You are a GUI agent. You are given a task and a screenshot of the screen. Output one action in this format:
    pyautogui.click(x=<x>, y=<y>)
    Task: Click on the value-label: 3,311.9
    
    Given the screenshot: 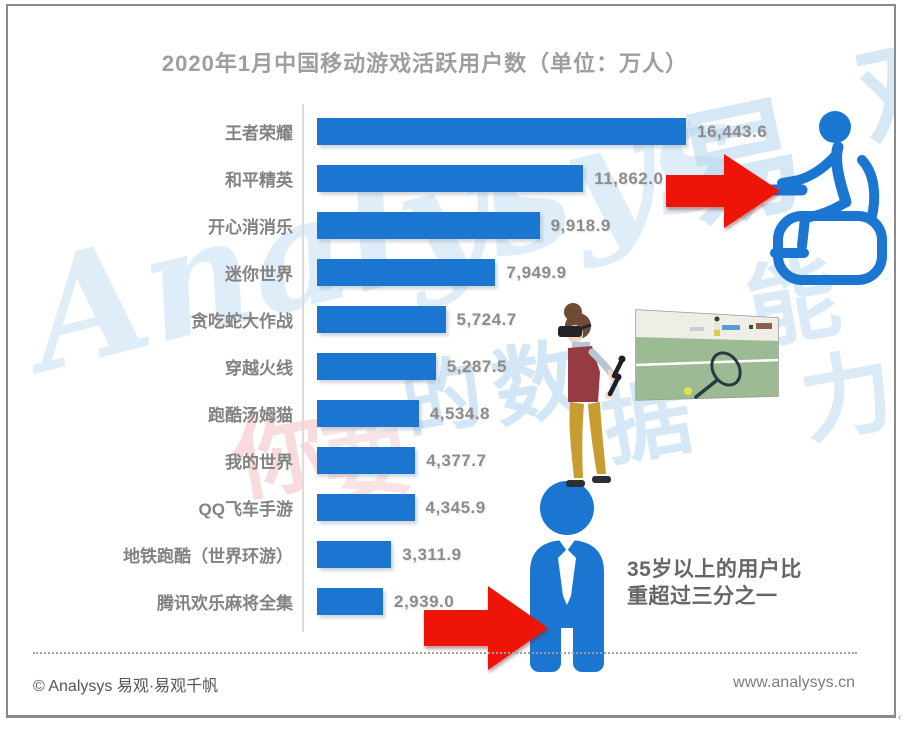 What is the action you would take?
    pyautogui.click(x=432, y=554)
    